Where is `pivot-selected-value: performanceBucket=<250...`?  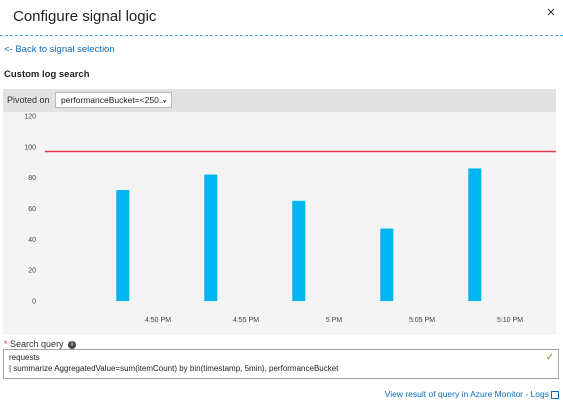 pivot-selected-value: performanceBucket=<250... is located at coordinates (113, 100).